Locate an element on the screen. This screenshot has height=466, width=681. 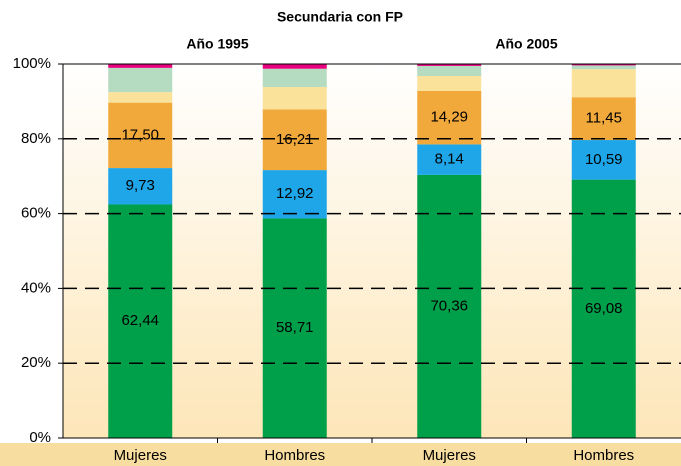
data-label: 8,14 is located at coordinates (449, 159).